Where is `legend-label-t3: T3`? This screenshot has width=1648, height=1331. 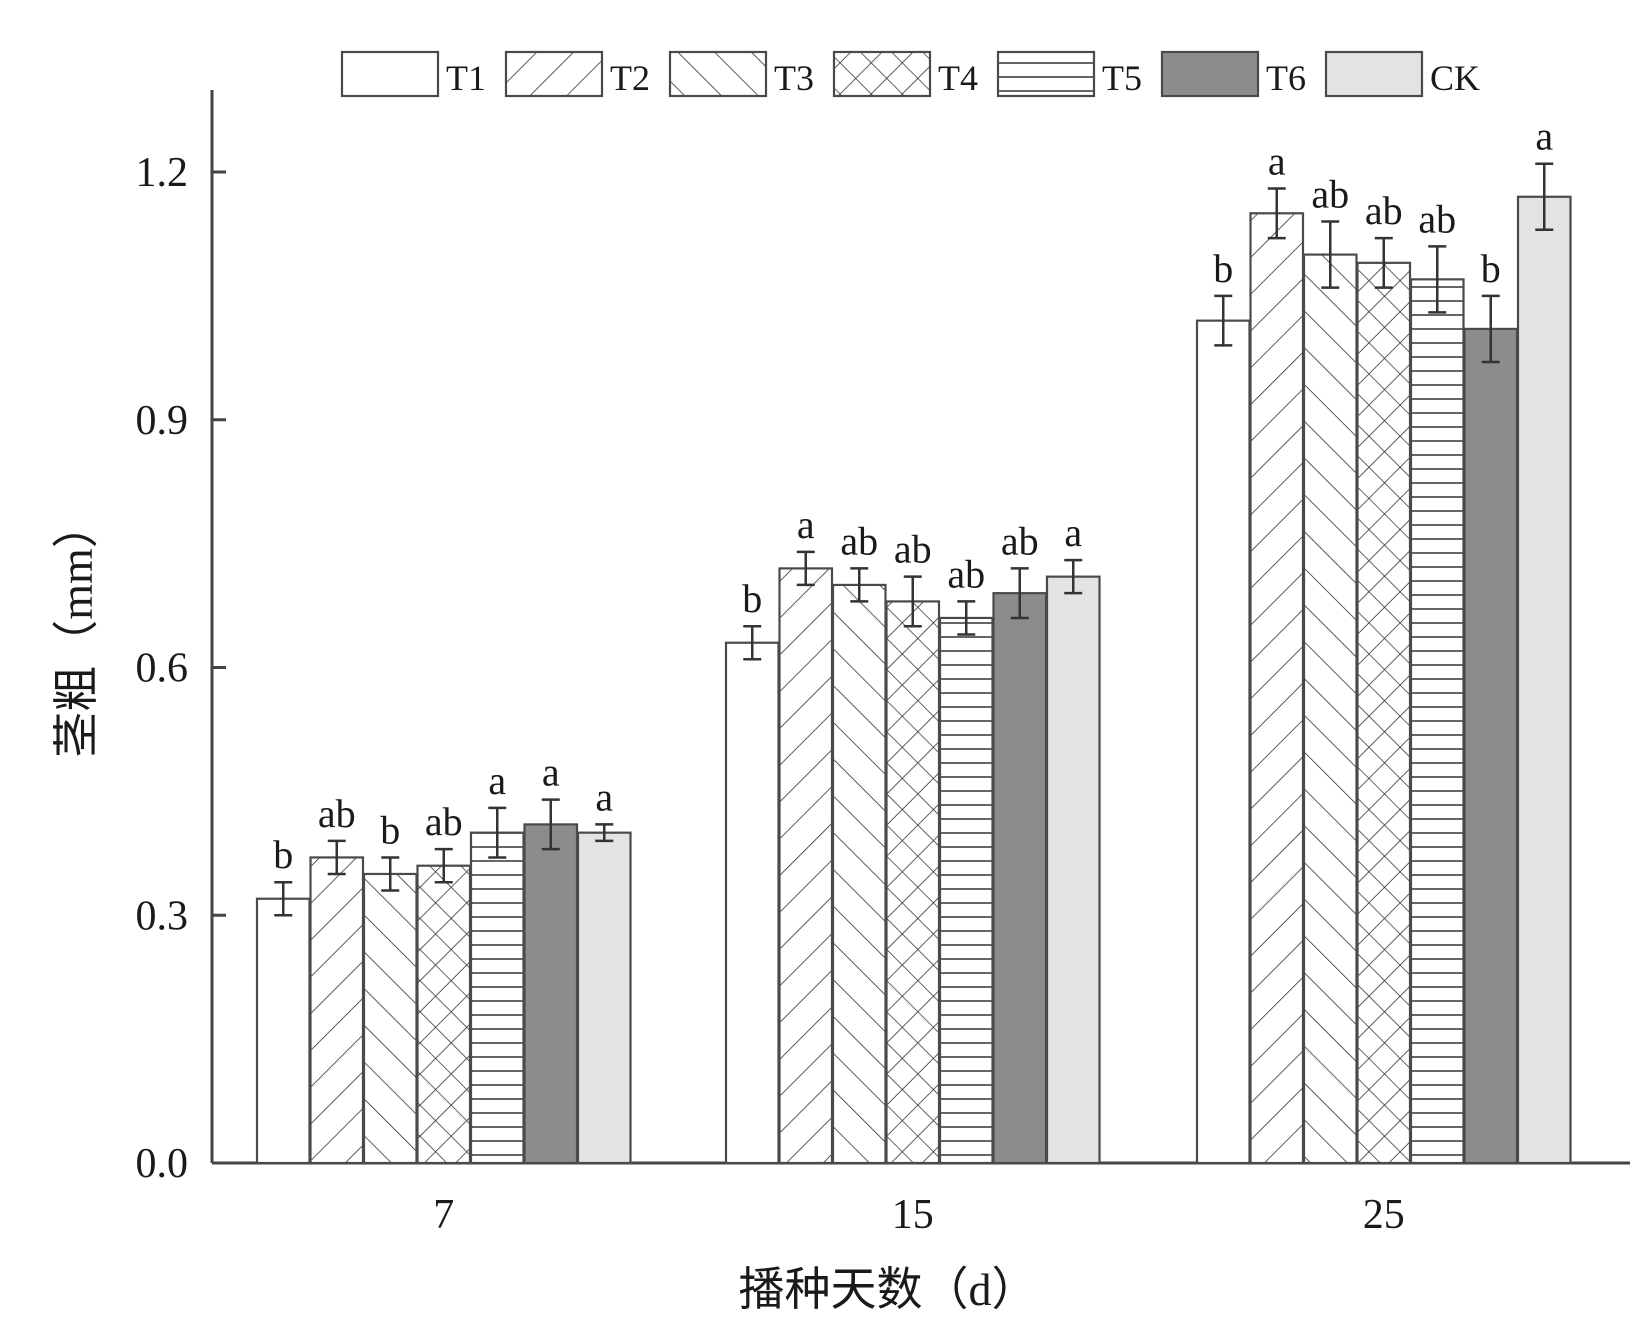
legend-label-t3: T3 is located at coordinates (794, 78).